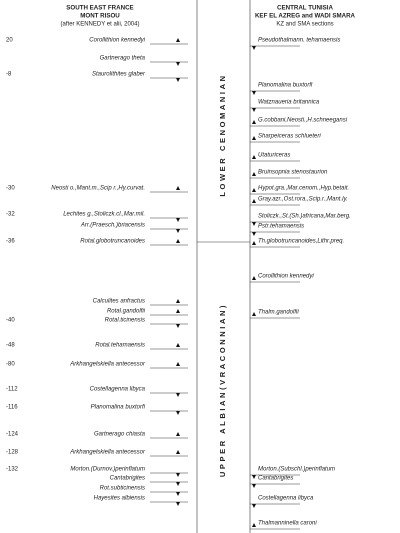 Image resolution: width=400 pixels, height=533 pixels. I want to click on event-name: Utaturiceras, so click(274, 156).